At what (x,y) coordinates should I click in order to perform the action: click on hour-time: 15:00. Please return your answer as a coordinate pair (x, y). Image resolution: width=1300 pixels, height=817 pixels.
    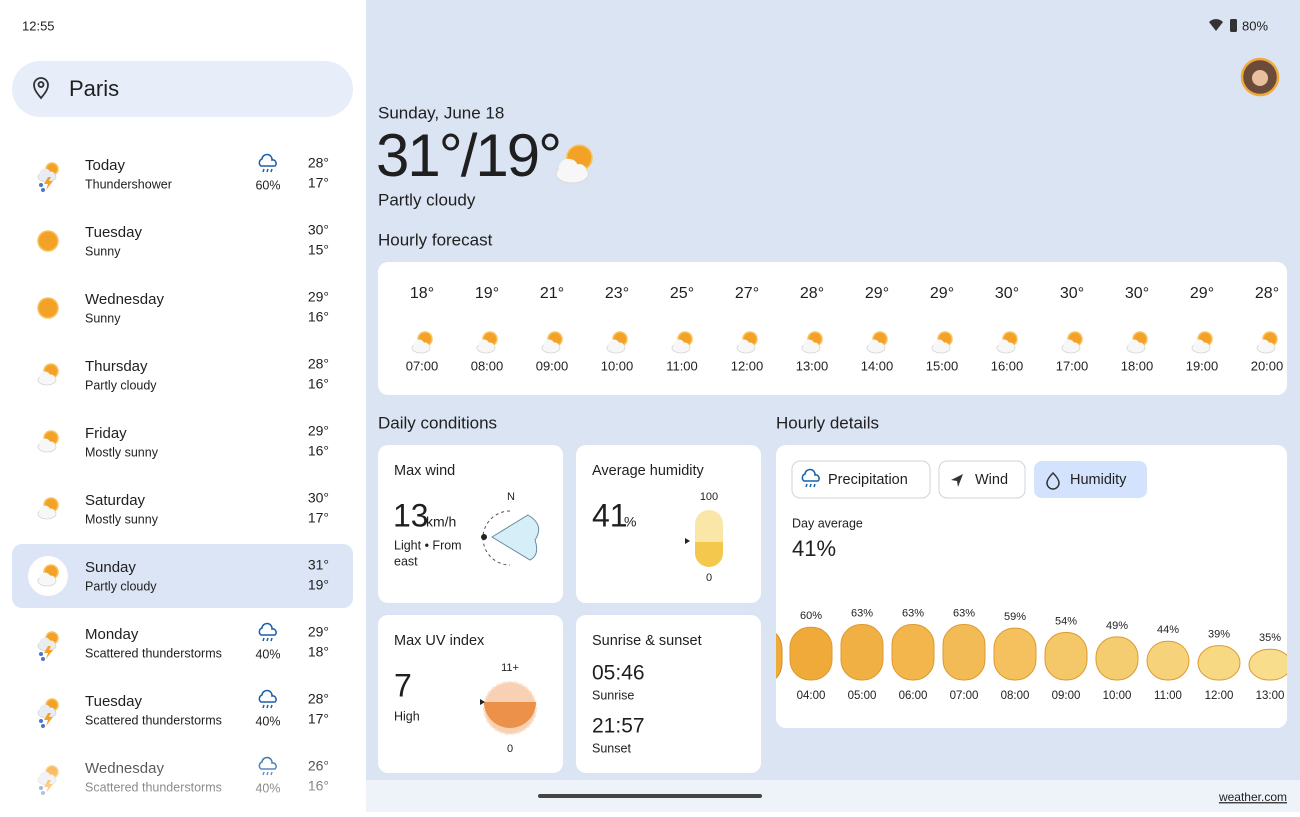
    Looking at the image, I should click on (942, 365).